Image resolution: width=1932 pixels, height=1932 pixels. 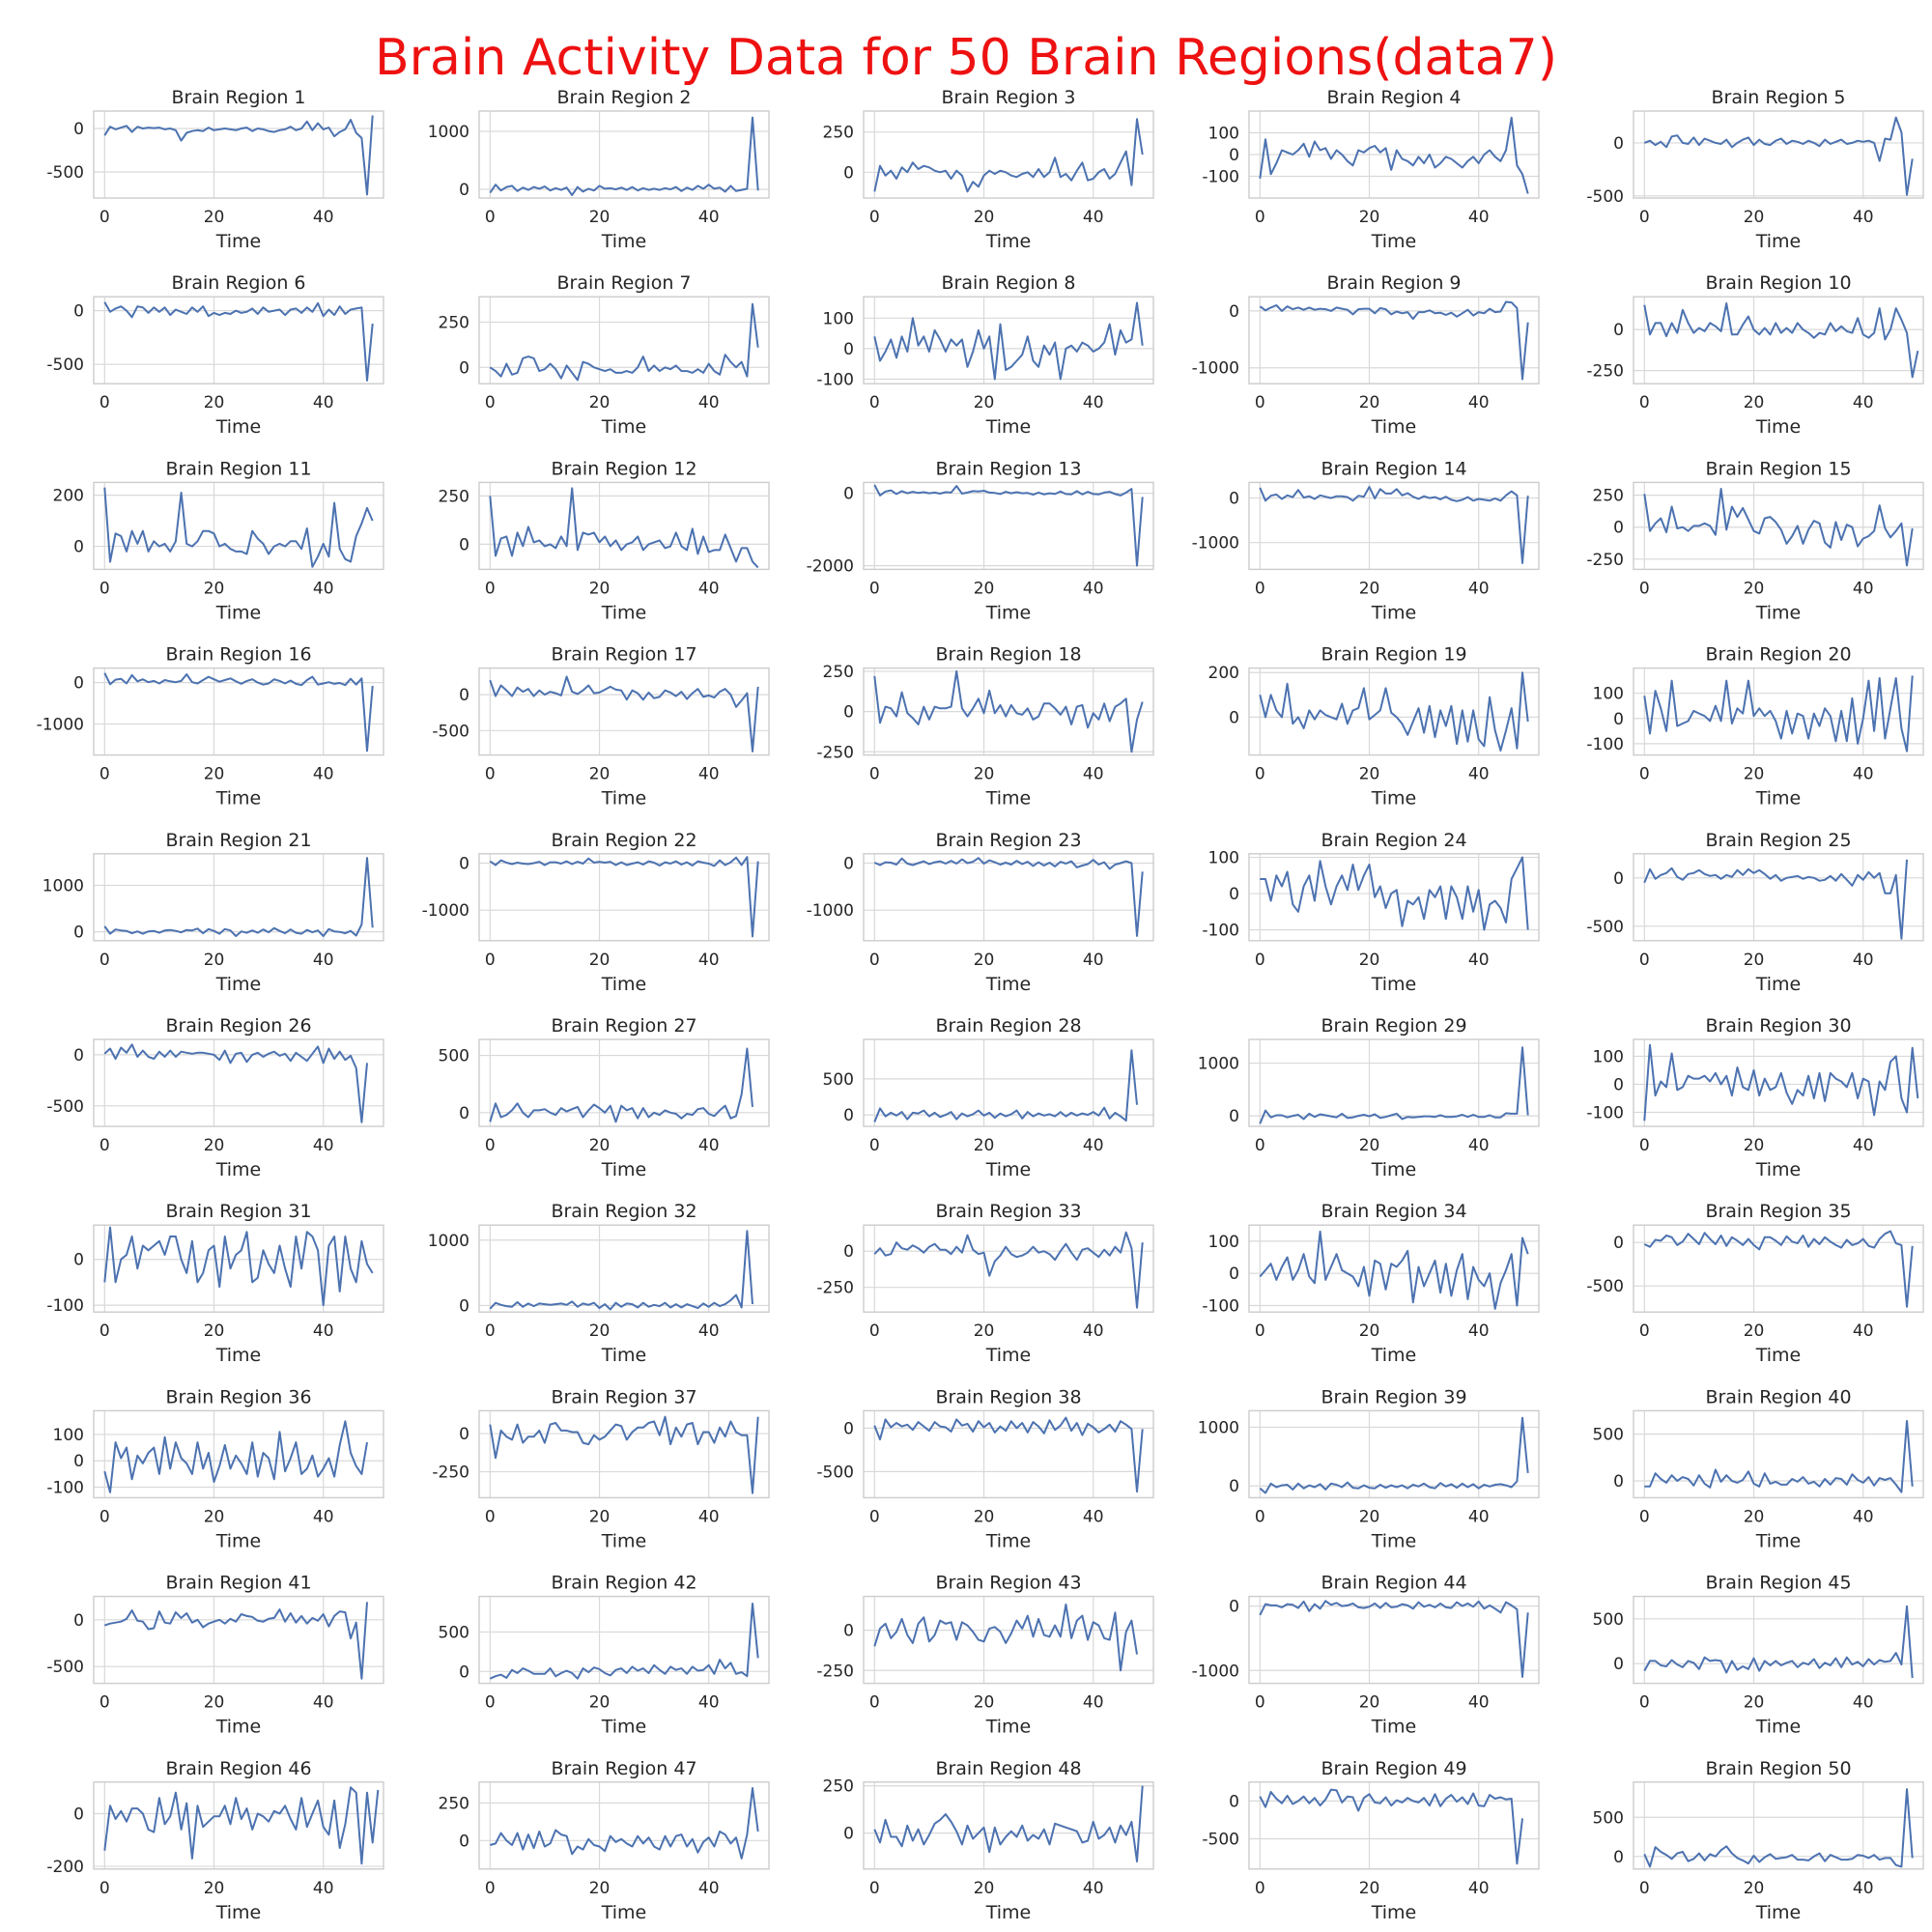 What do you see at coordinates (1393, 655) in the screenshot?
I see `subplot-title: Brain Region 19` at bounding box center [1393, 655].